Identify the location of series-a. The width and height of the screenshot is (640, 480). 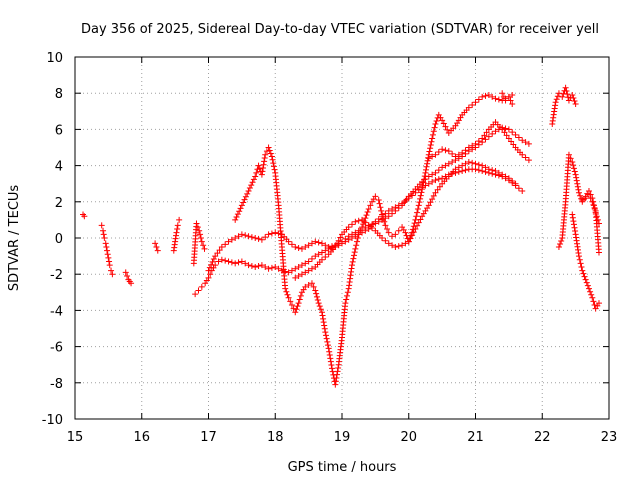
(84, 215).